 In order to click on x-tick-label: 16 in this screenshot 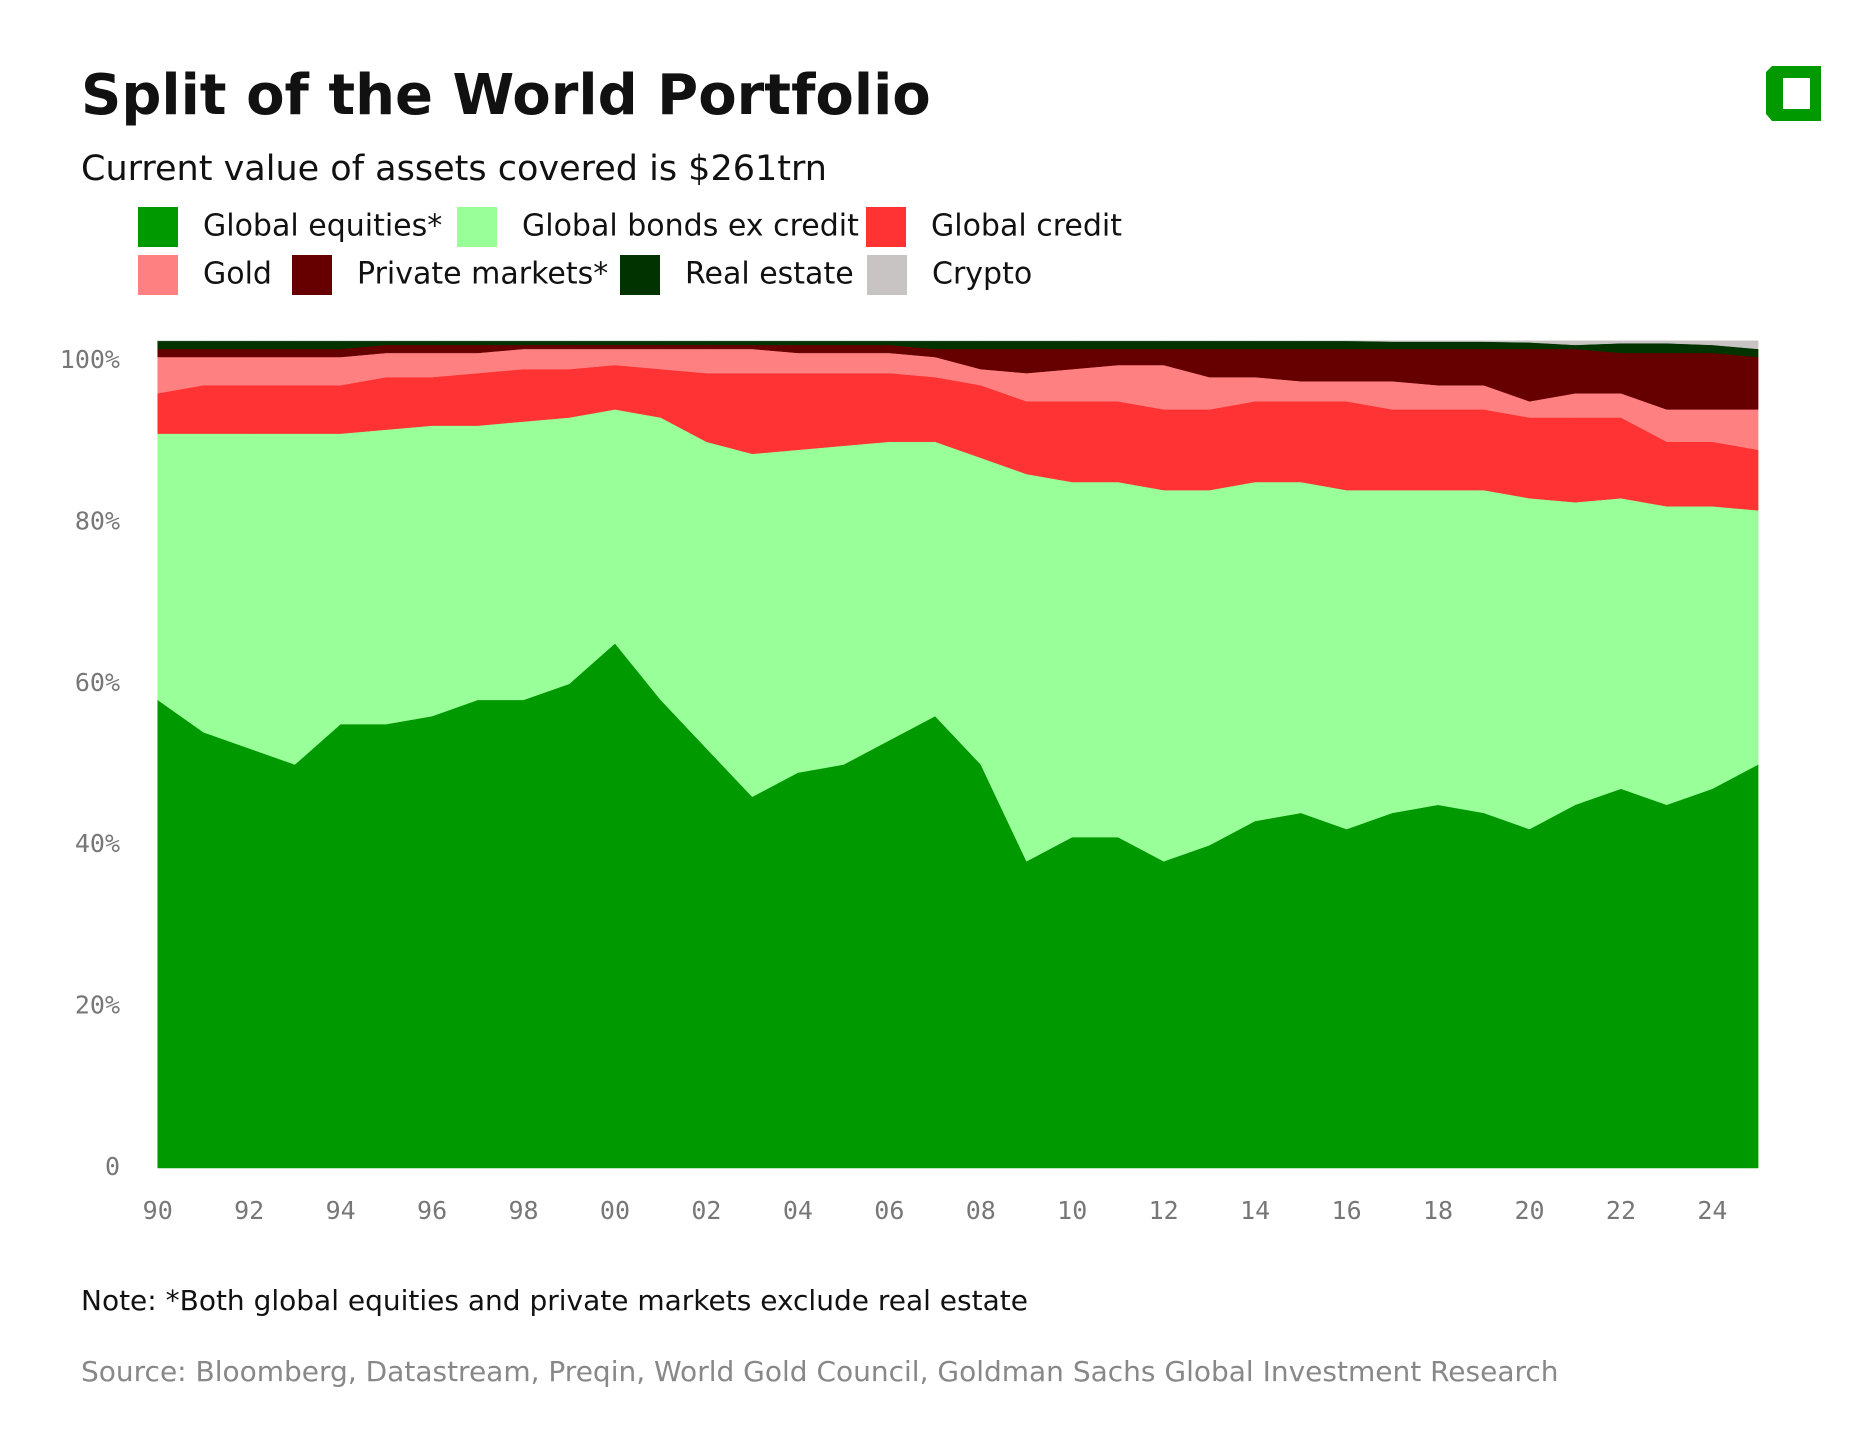, I will do `click(1347, 1210)`.